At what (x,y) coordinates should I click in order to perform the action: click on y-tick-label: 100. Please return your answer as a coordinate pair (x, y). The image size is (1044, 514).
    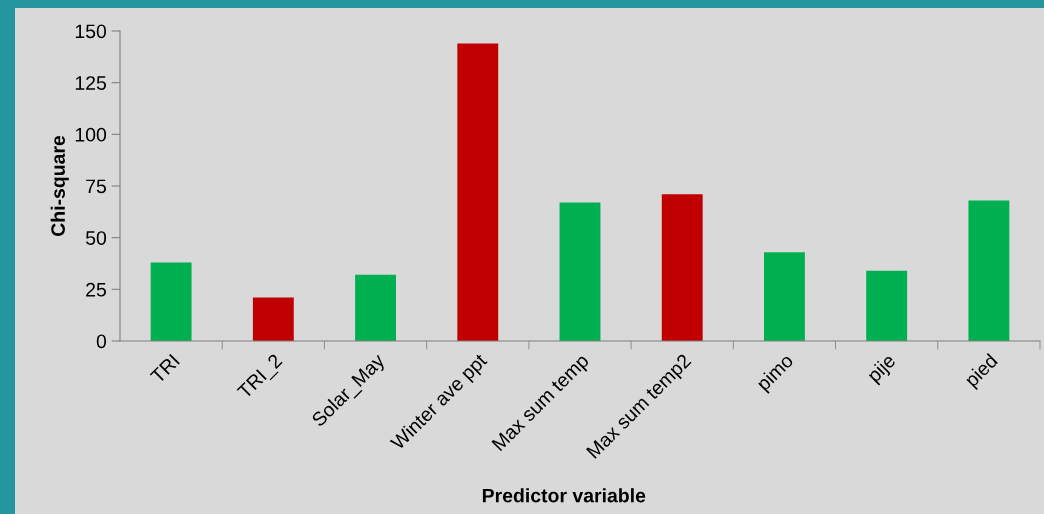
    Looking at the image, I should click on (91, 134).